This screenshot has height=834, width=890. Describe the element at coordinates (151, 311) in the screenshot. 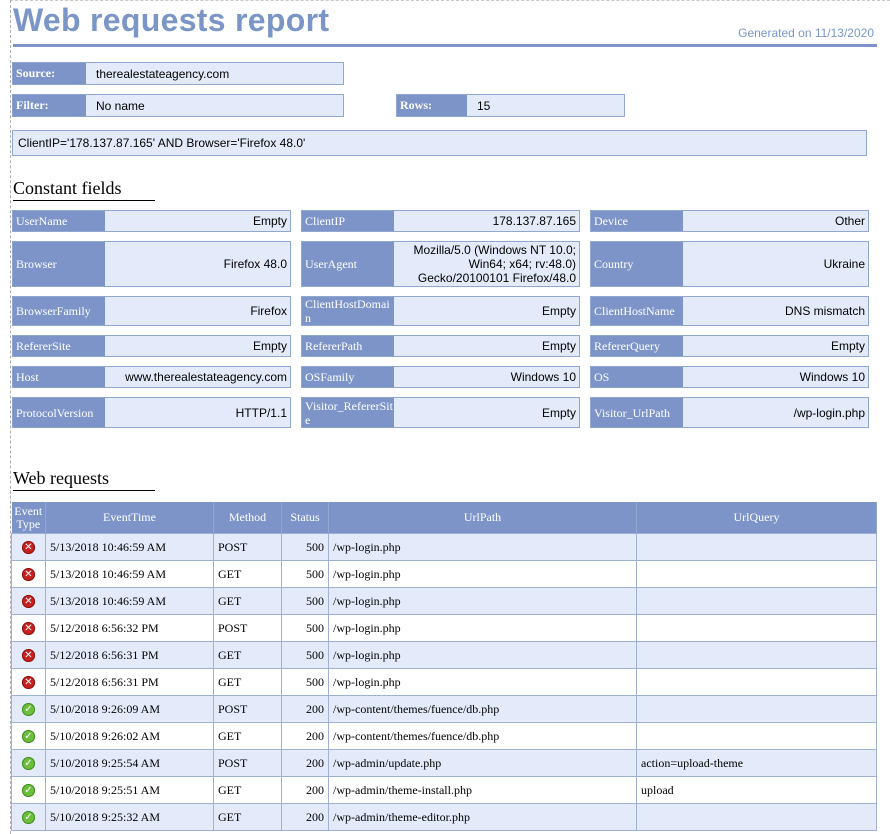

I see `constant-field: BrowserFamily Firefox` at that location.